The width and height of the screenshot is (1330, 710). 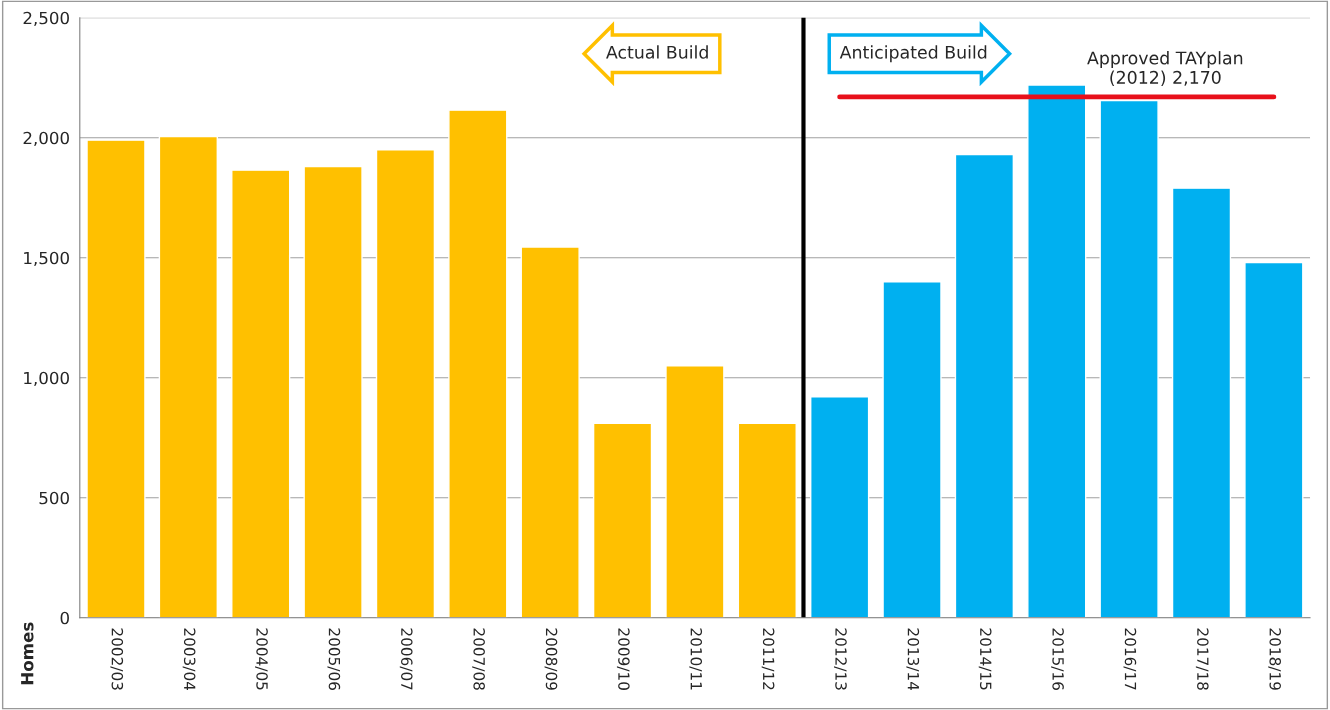 I want to click on y-tick-label: 0, so click(x=64, y=618).